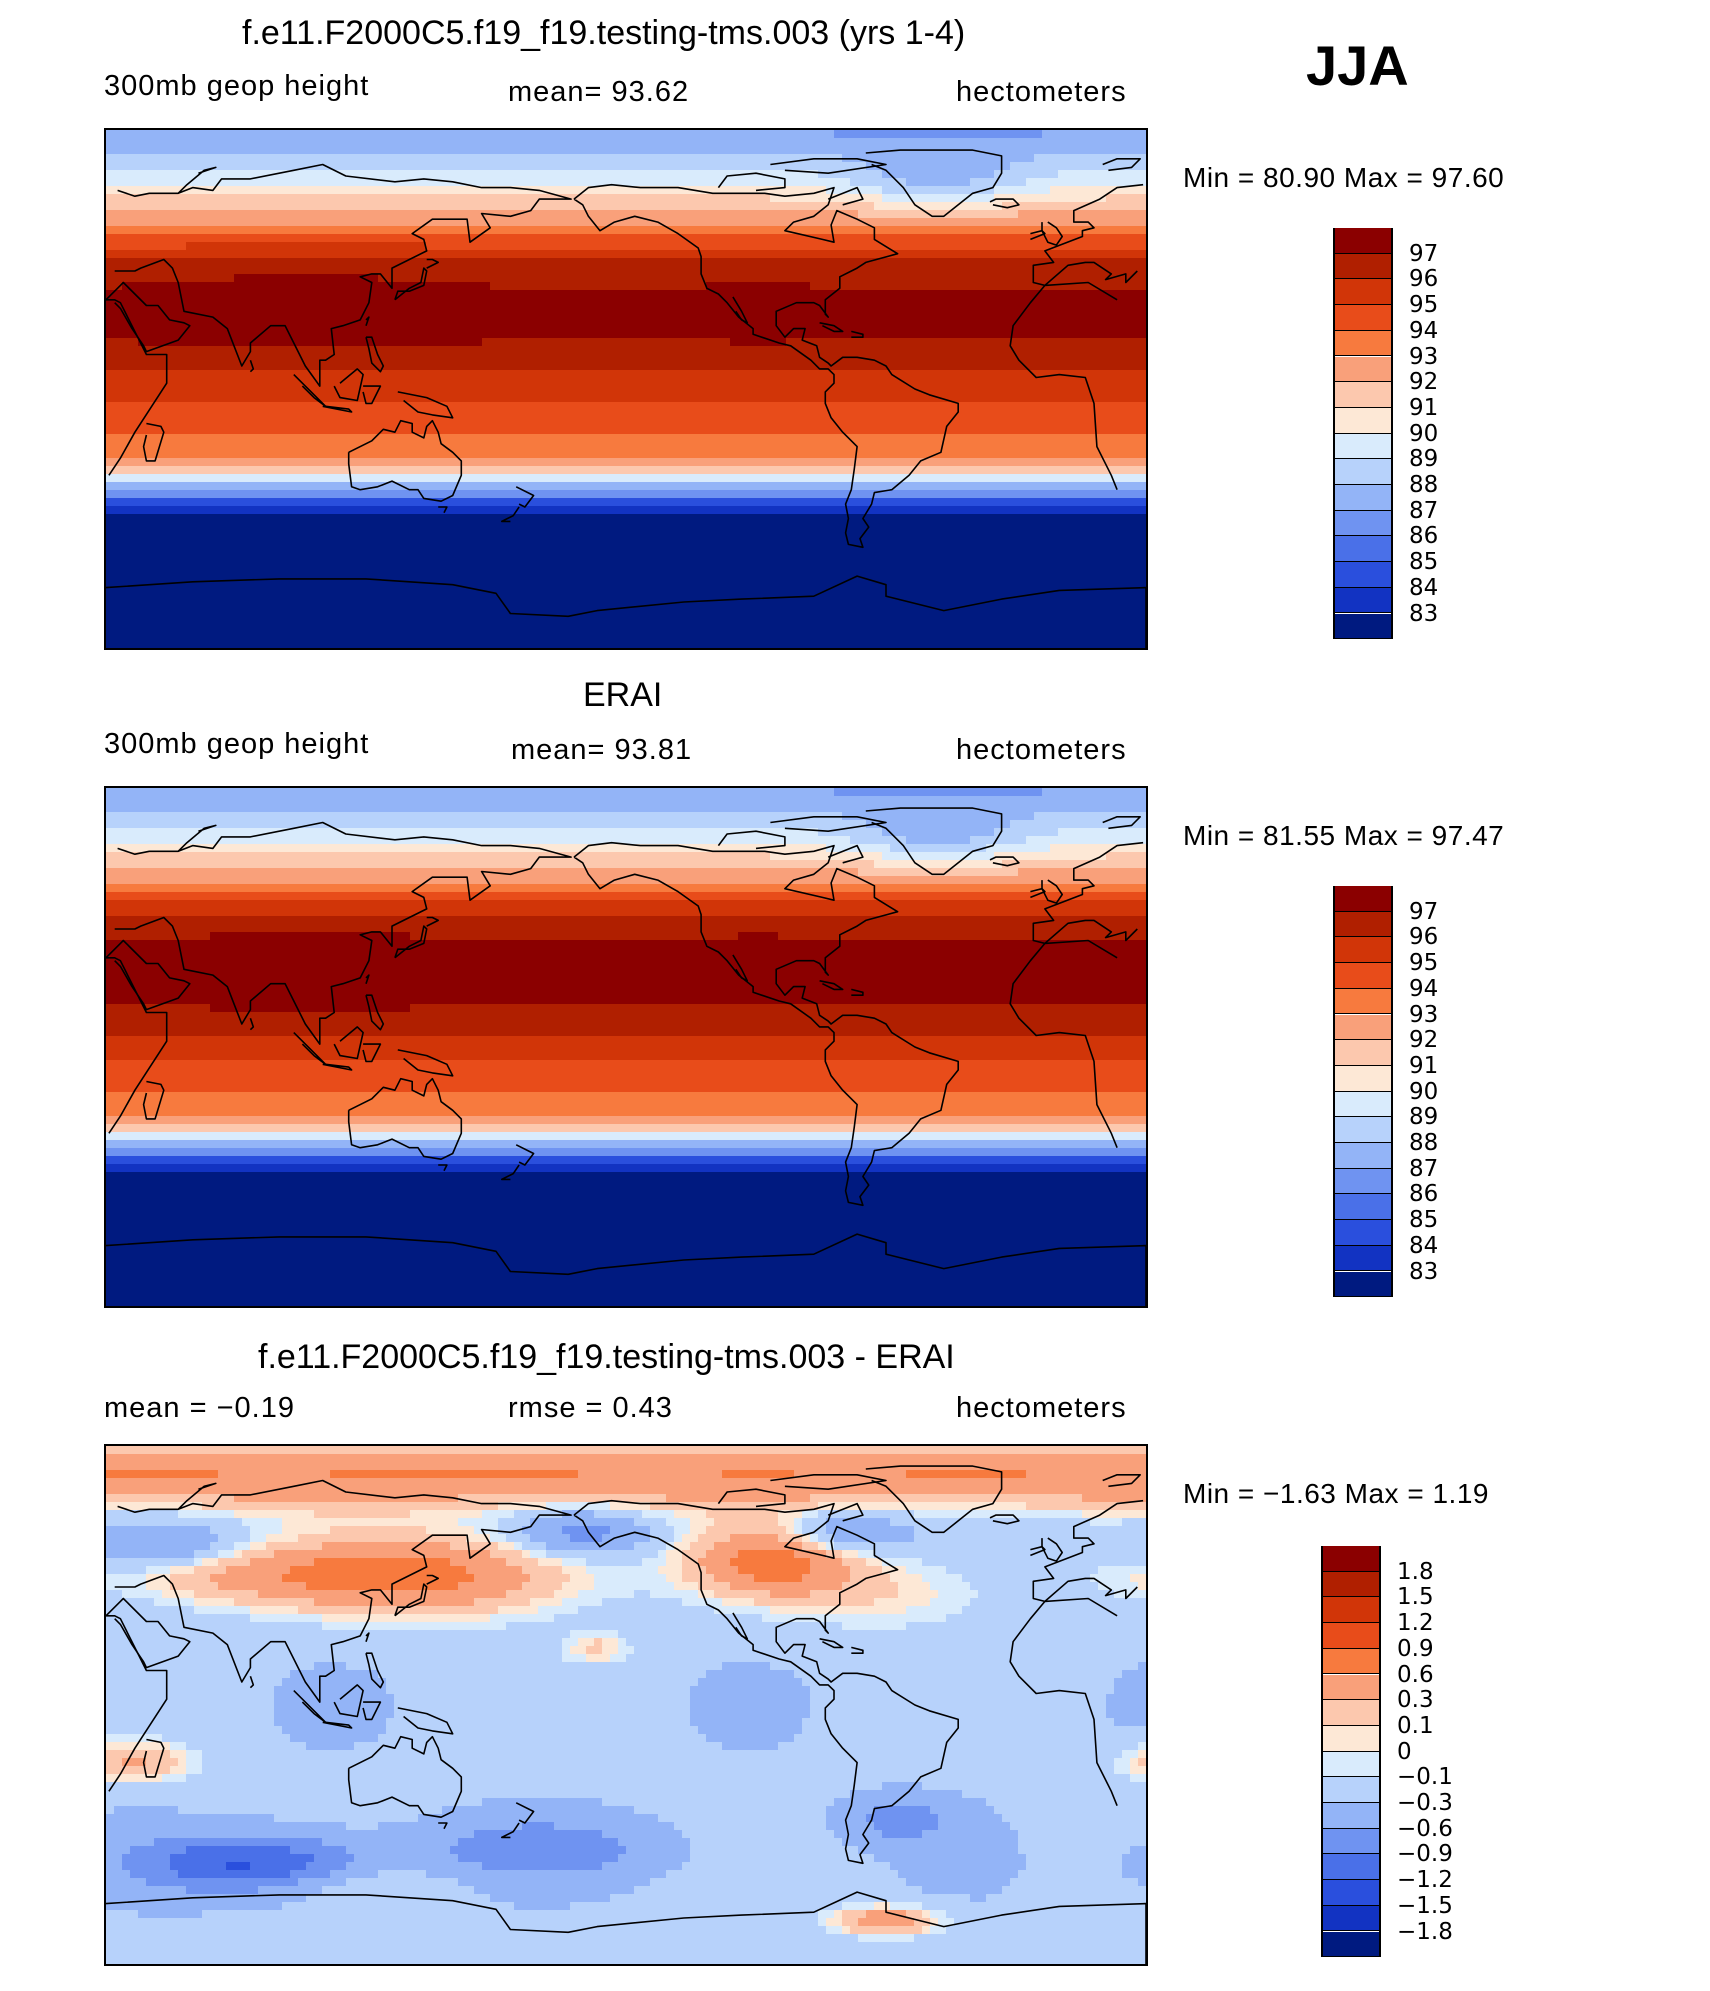  Describe the element at coordinates (237, 744) in the screenshot. I see `panel-2-variable-label: 300mb geop height` at that location.